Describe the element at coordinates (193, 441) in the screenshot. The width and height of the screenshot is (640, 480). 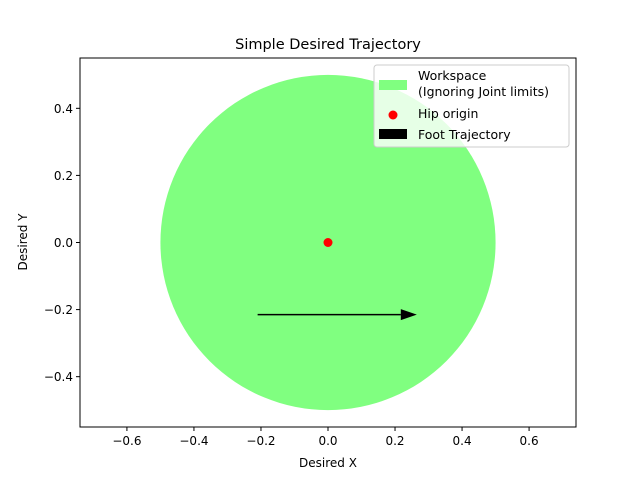
I see `x-tick-label: −0.4` at that location.